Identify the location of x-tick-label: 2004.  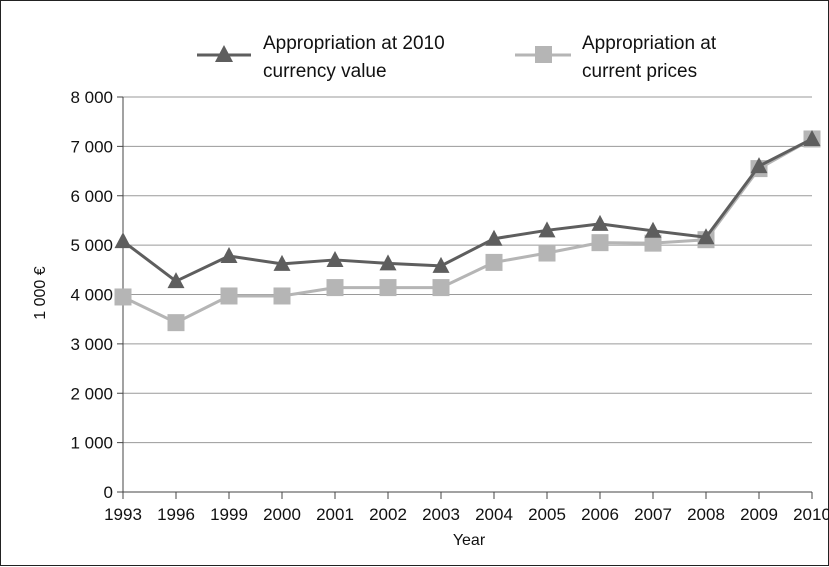
(494, 514).